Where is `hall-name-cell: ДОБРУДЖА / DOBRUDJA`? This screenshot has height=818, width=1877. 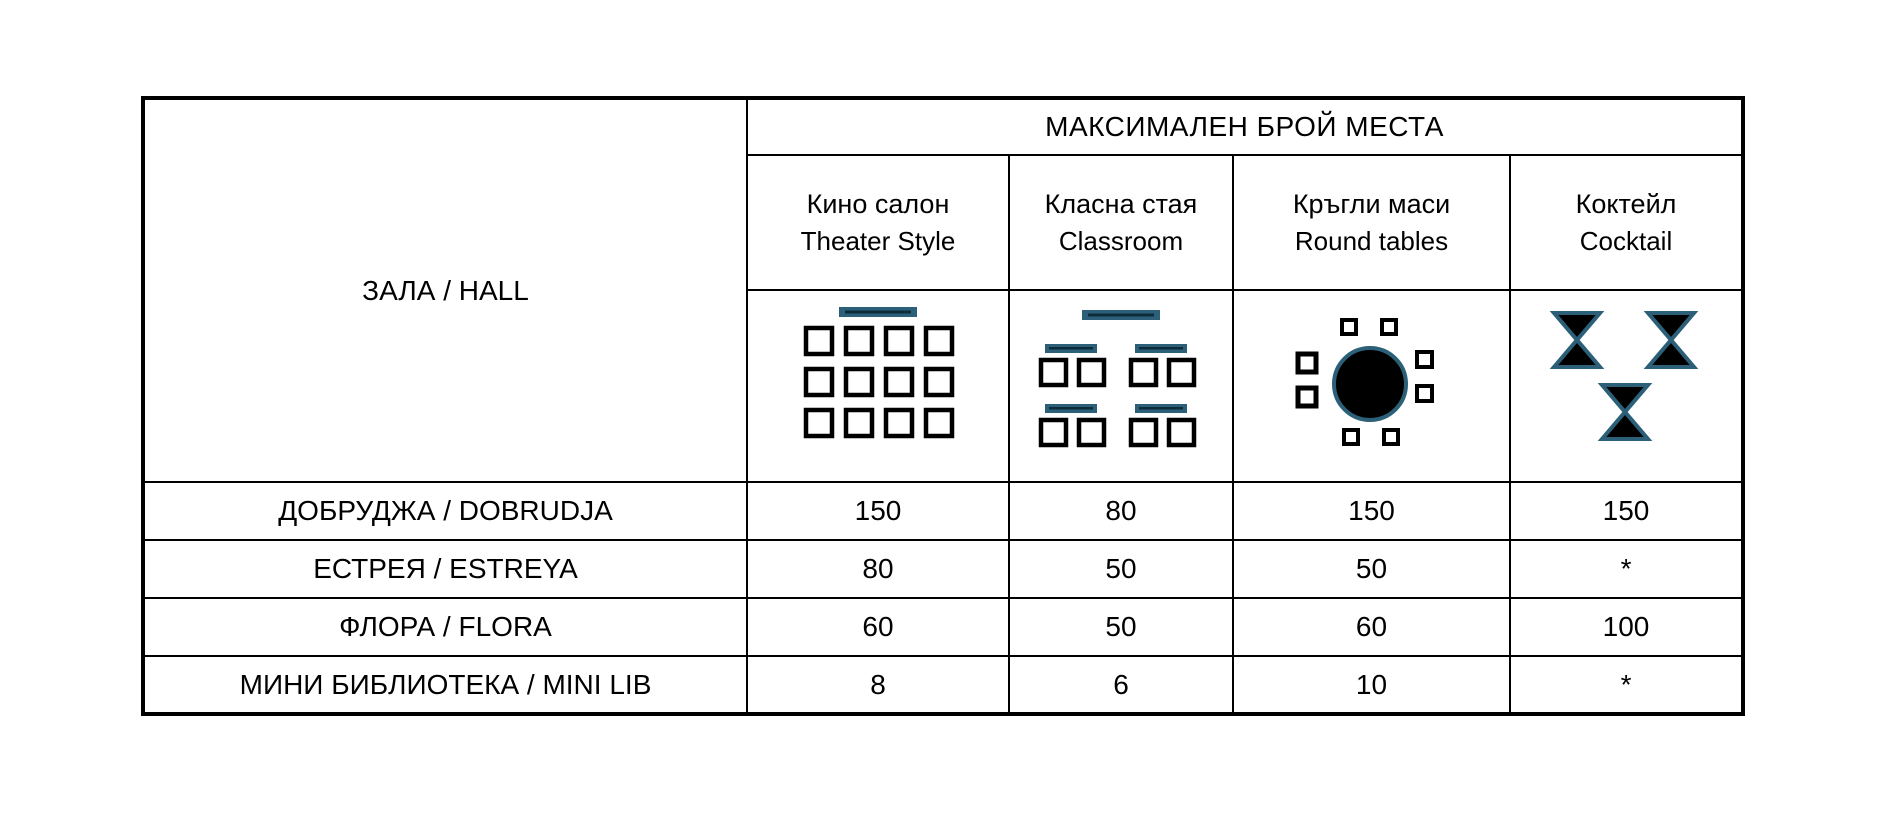
hall-name-cell: ДОБРУДЖА / DOBRUDJA is located at coordinates (445, 511).